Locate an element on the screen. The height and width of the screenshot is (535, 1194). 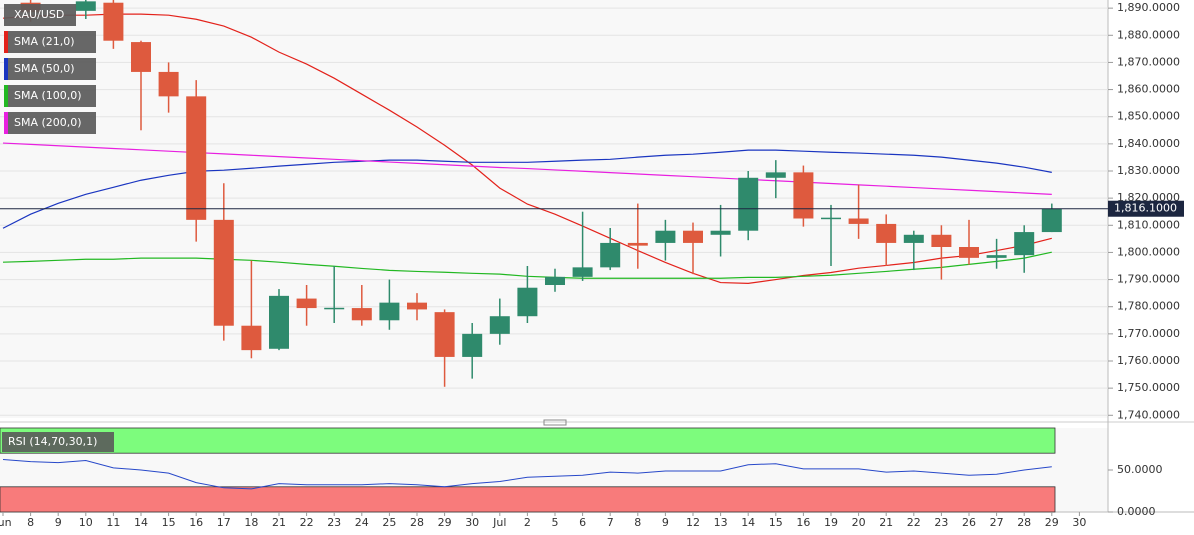
legend-label: RSI (14,70,30,1) is located at coordinates (52, 441).